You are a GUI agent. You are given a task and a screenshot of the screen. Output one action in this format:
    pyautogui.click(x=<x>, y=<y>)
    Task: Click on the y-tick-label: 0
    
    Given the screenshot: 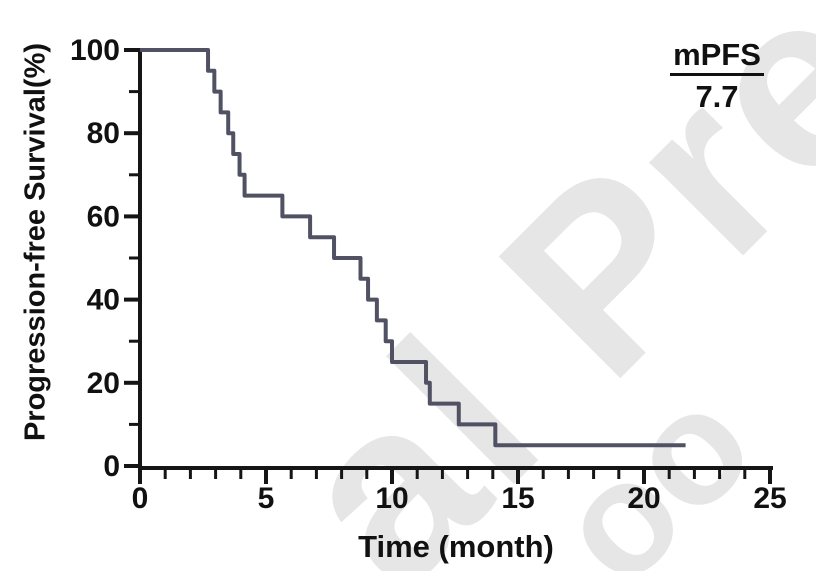 What is the action you would take?
    pyautogui.click(x=111, y=466)
    